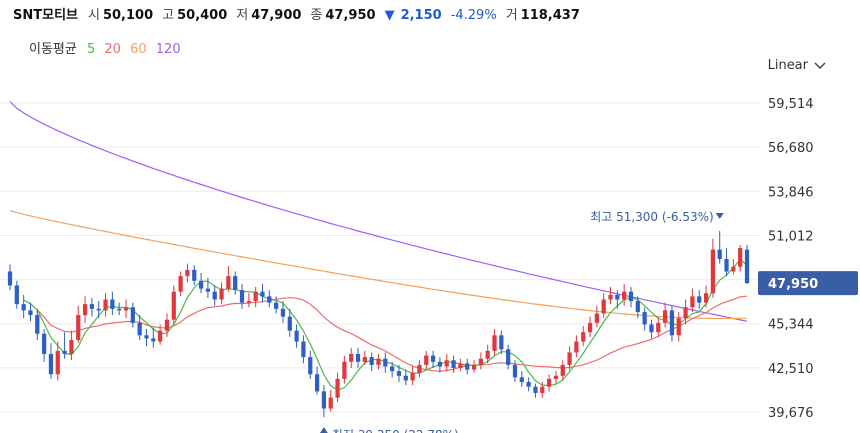 The image size is (860, 433). Describe the element at coordinates (791, 369) in the screenshot. I see `y-tick-label: 42,510` at that location.